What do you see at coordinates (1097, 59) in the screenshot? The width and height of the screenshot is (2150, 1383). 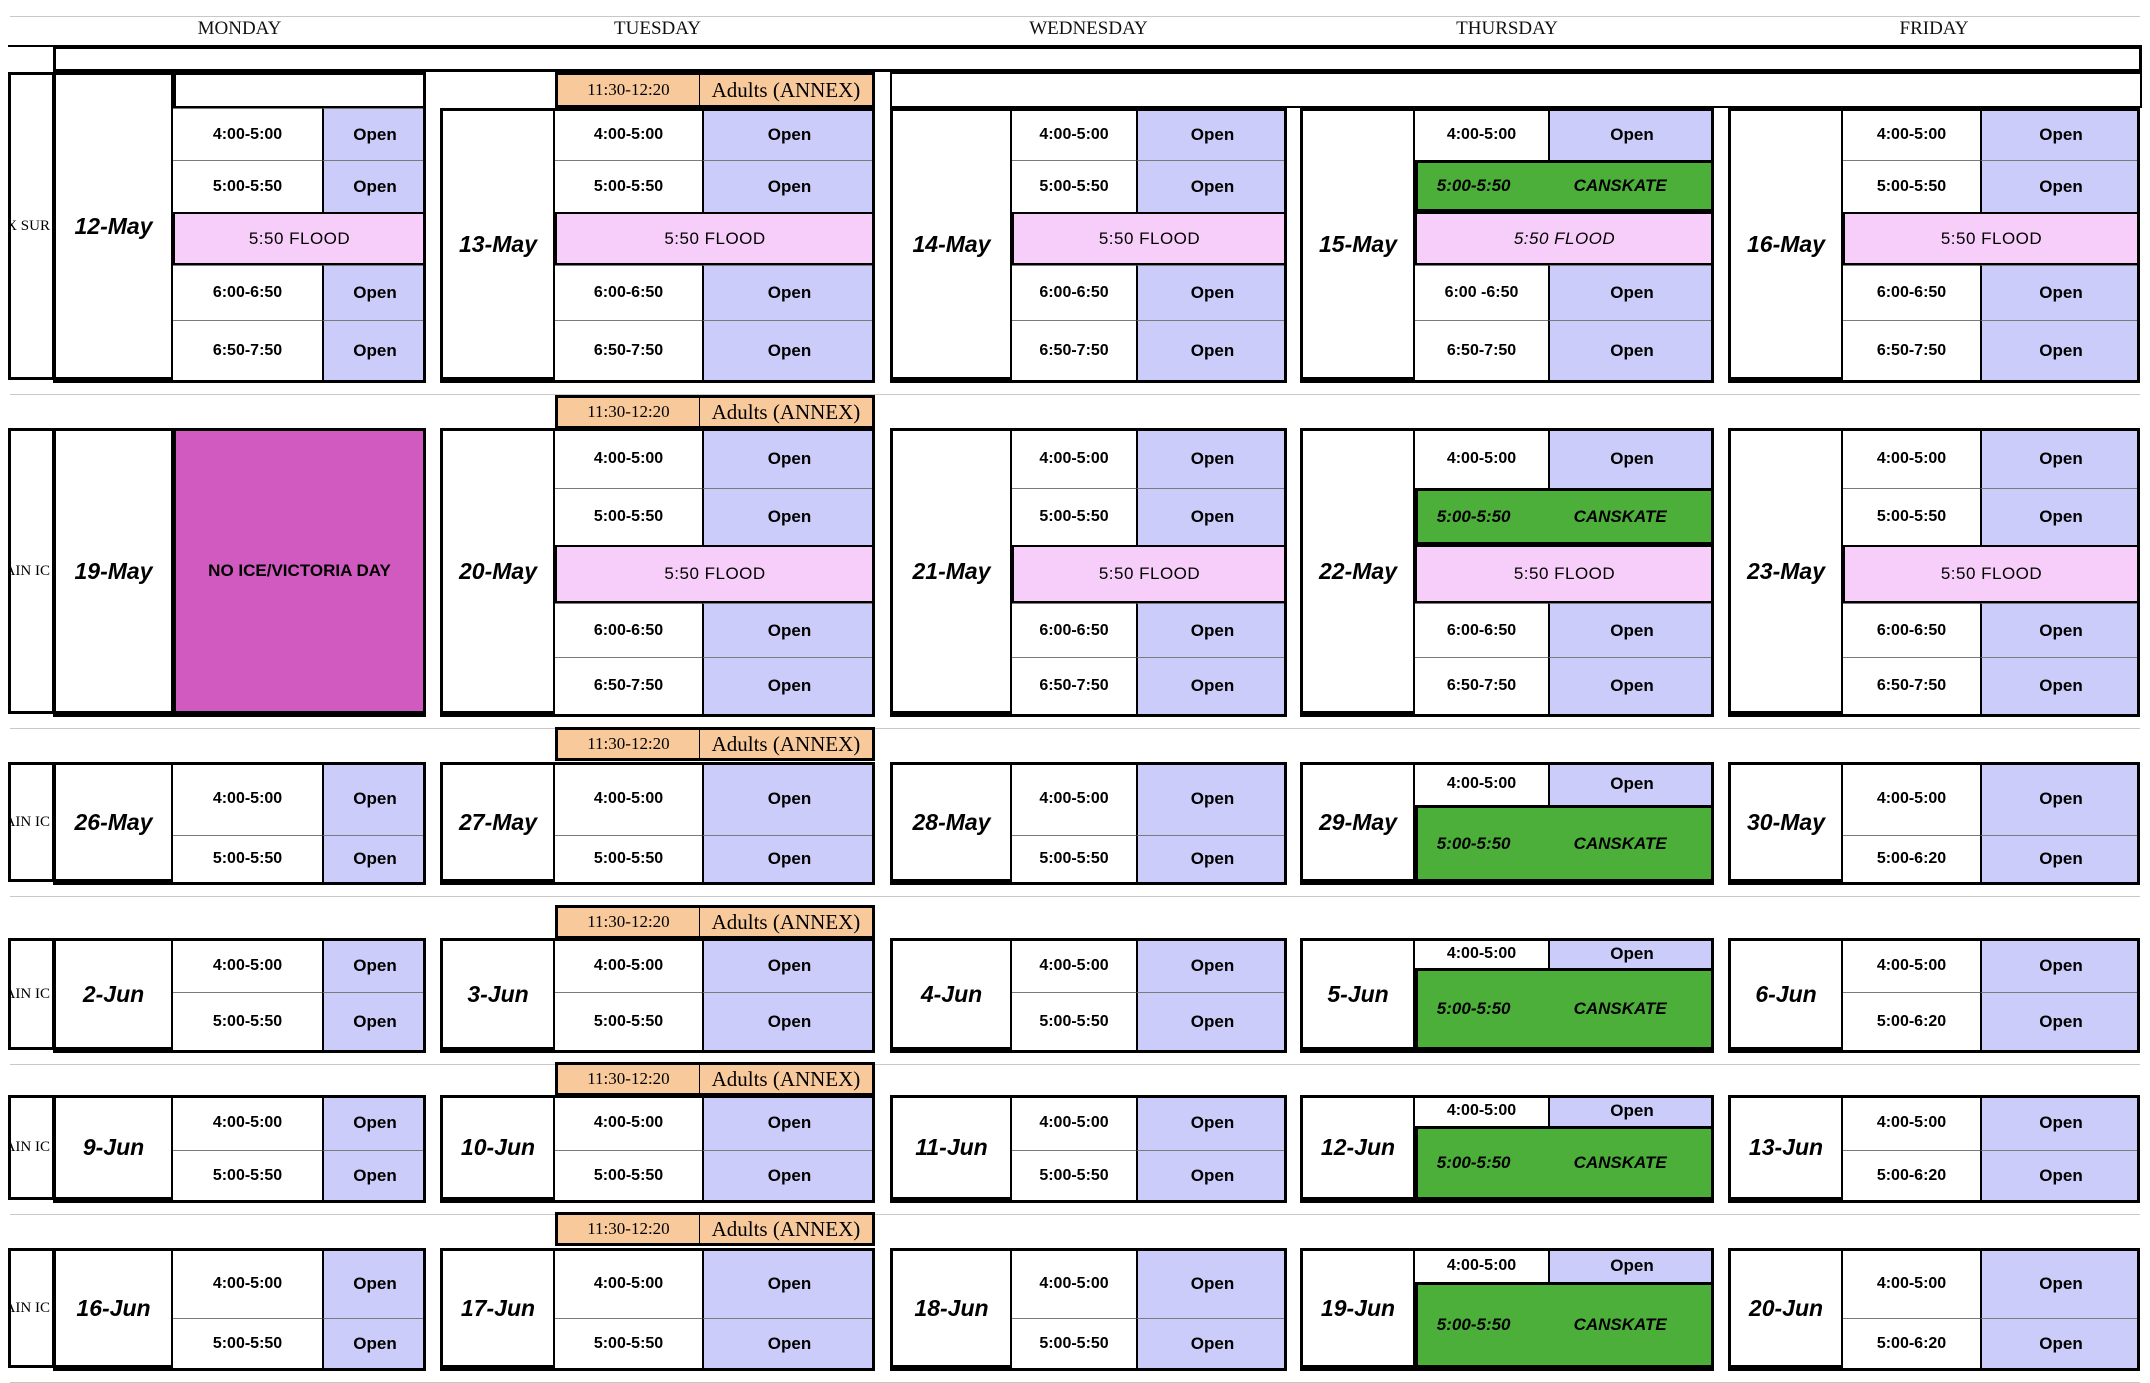 I see `title-row` at bounding box center [1097, 59].